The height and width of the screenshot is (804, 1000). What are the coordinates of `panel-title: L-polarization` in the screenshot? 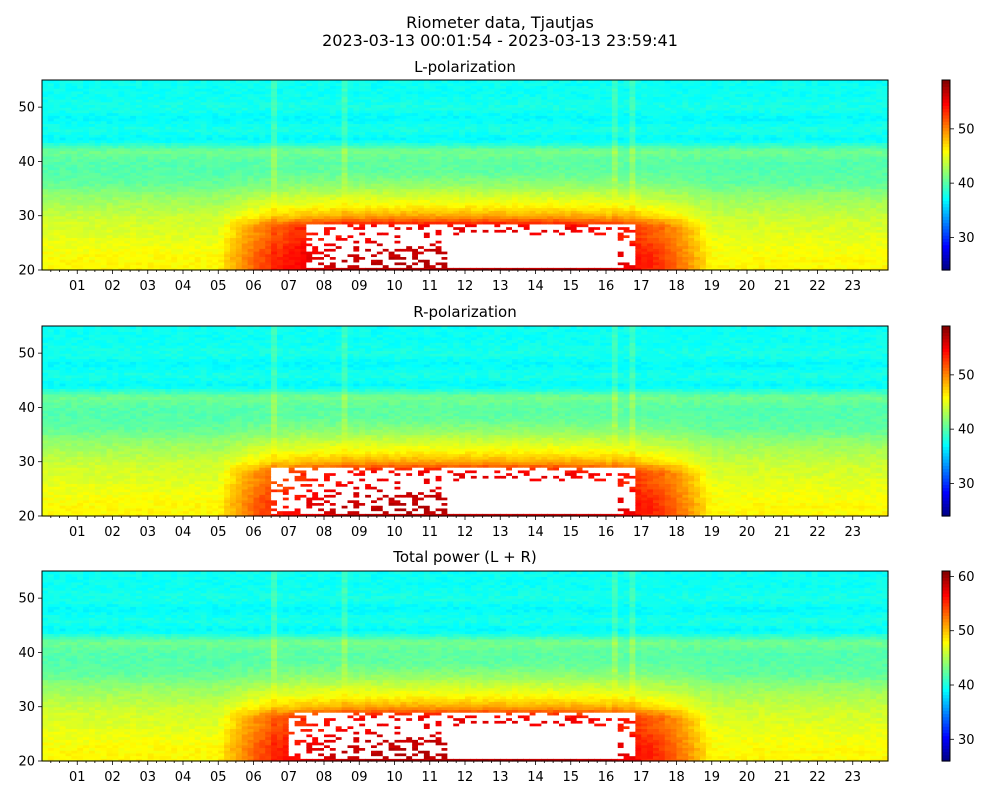 It's located at (465, 67).